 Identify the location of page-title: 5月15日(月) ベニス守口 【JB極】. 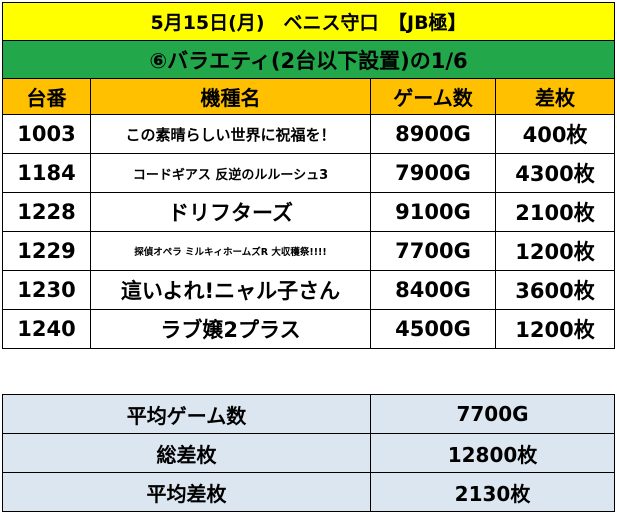
(308, 21).